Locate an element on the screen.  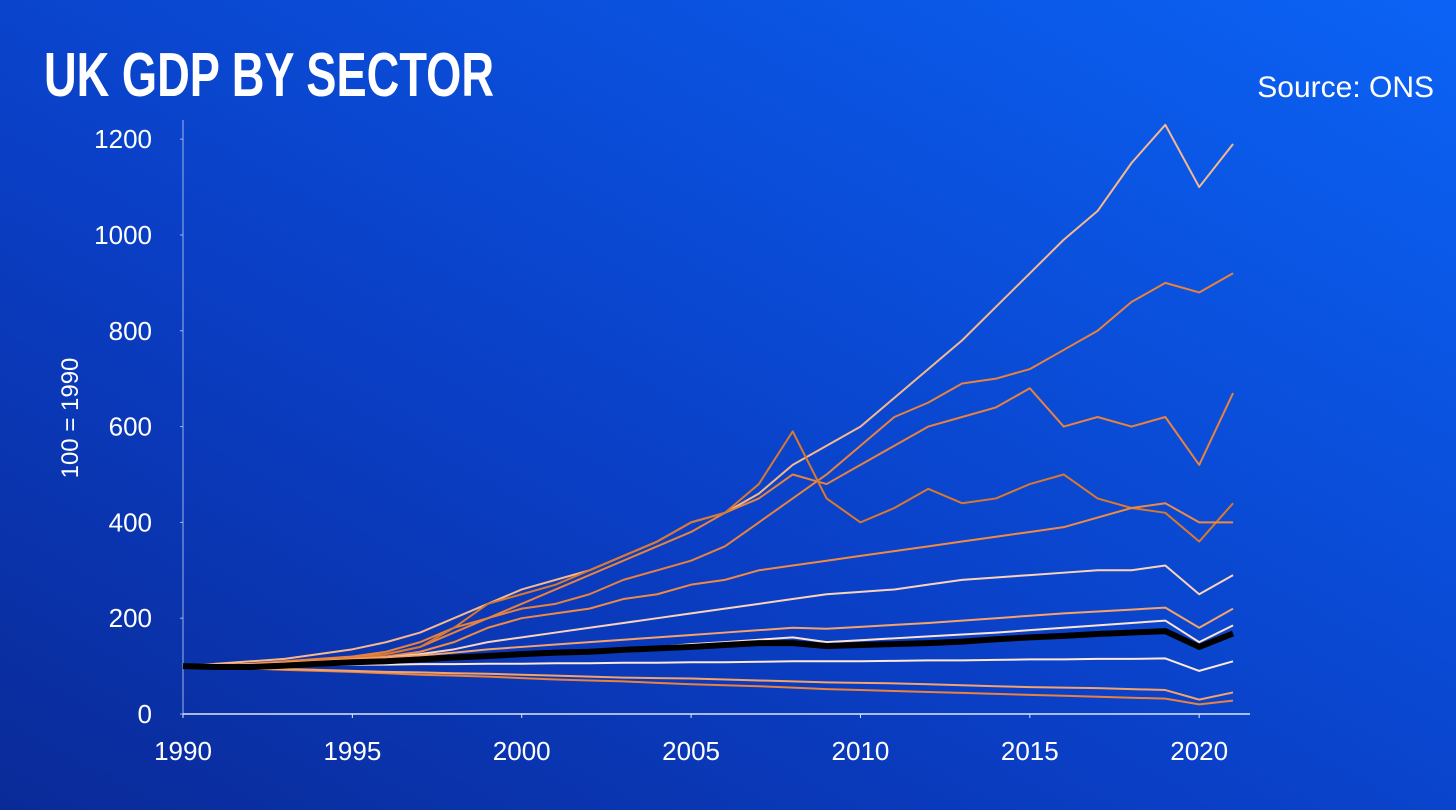
chart-title: UK GDP BY SECTOR is located at coordinates (269, 75).